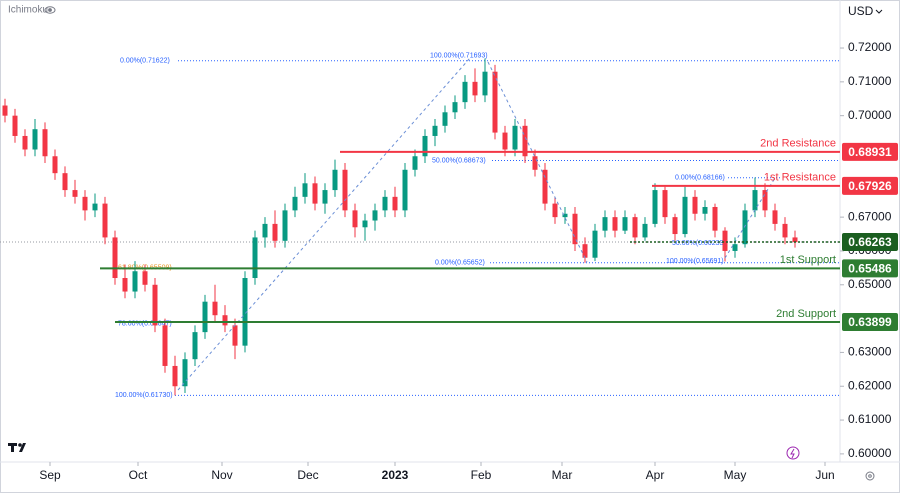  I want to click on level-name: 1st Resistance, so click(800, 178).